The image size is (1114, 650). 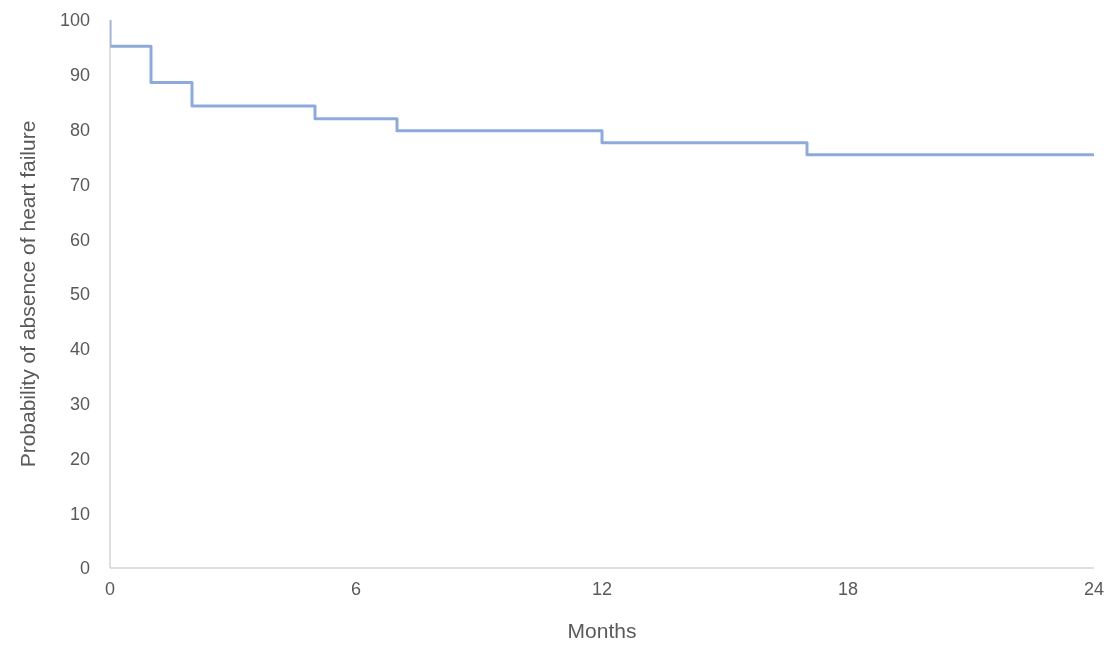 I want to click on x-tick-label: 0, so click(x=110, y=588).